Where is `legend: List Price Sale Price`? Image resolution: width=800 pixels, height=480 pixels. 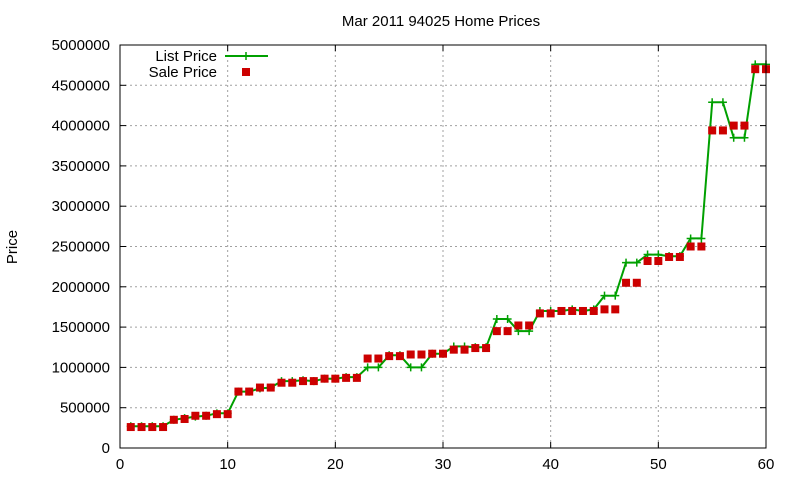
legend: List Price Sale Price is located at coordinates (208, 64).